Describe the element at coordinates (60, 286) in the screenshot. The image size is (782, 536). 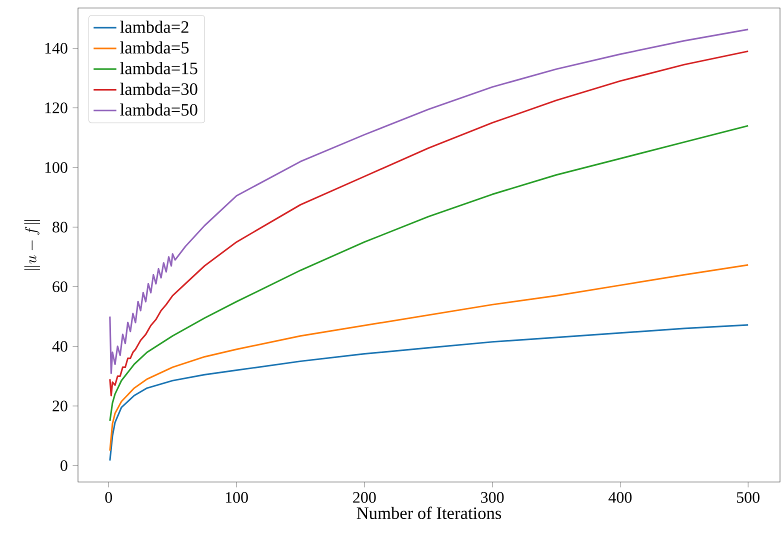
I see `y-tick-label: 60` at that location.